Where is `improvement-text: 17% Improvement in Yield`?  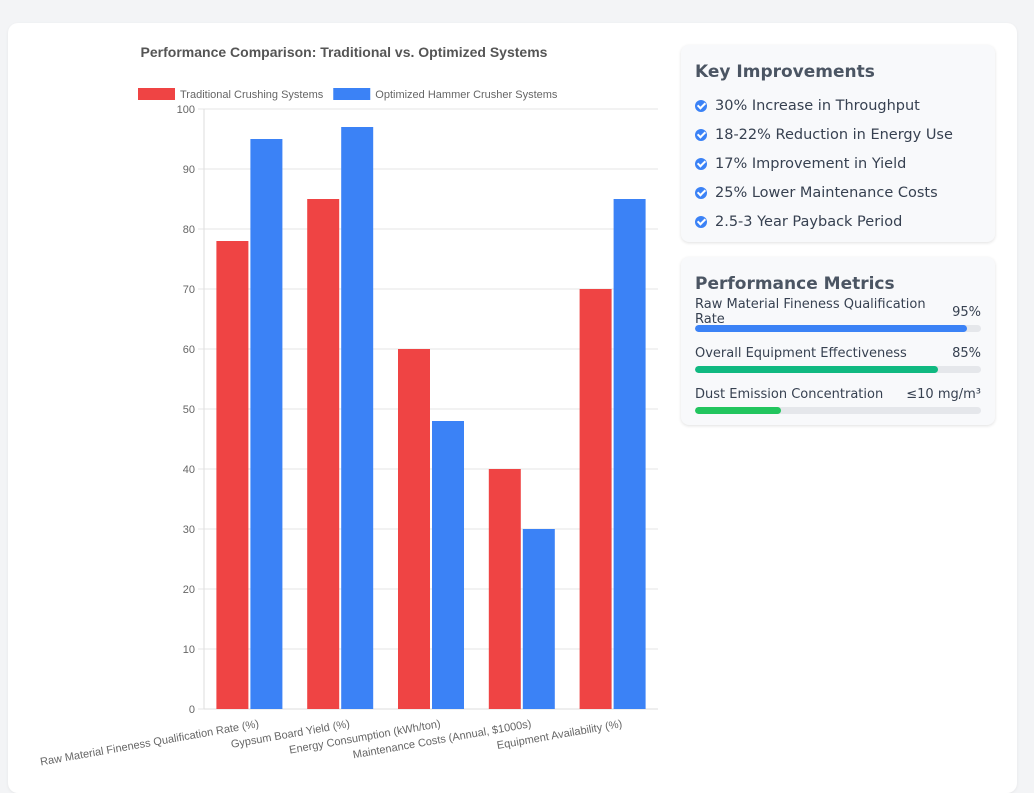
improvement-text: 17% Improvement in Yield is located at coordinates (811, 163).